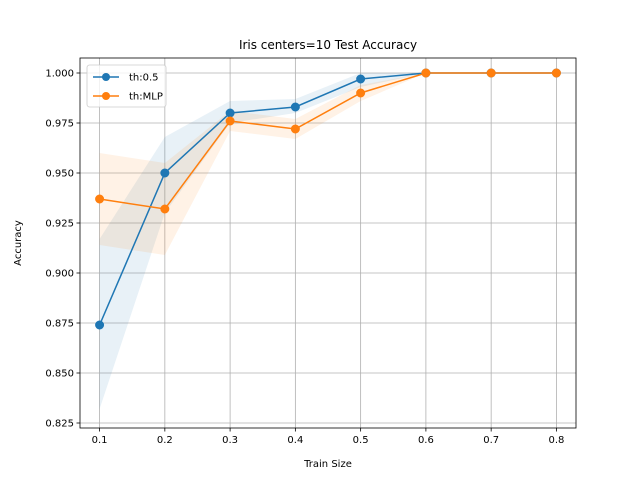 The width and height of the screenshot is (640, 480). I want to click on x-axis-title: Train Size, so click(327, 464).